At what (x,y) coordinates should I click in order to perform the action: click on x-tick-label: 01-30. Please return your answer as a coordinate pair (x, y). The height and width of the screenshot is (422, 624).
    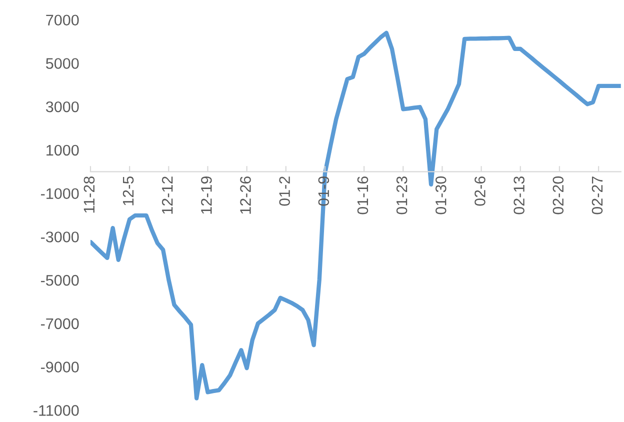
    Looking at the image, I should click on (441, 195).